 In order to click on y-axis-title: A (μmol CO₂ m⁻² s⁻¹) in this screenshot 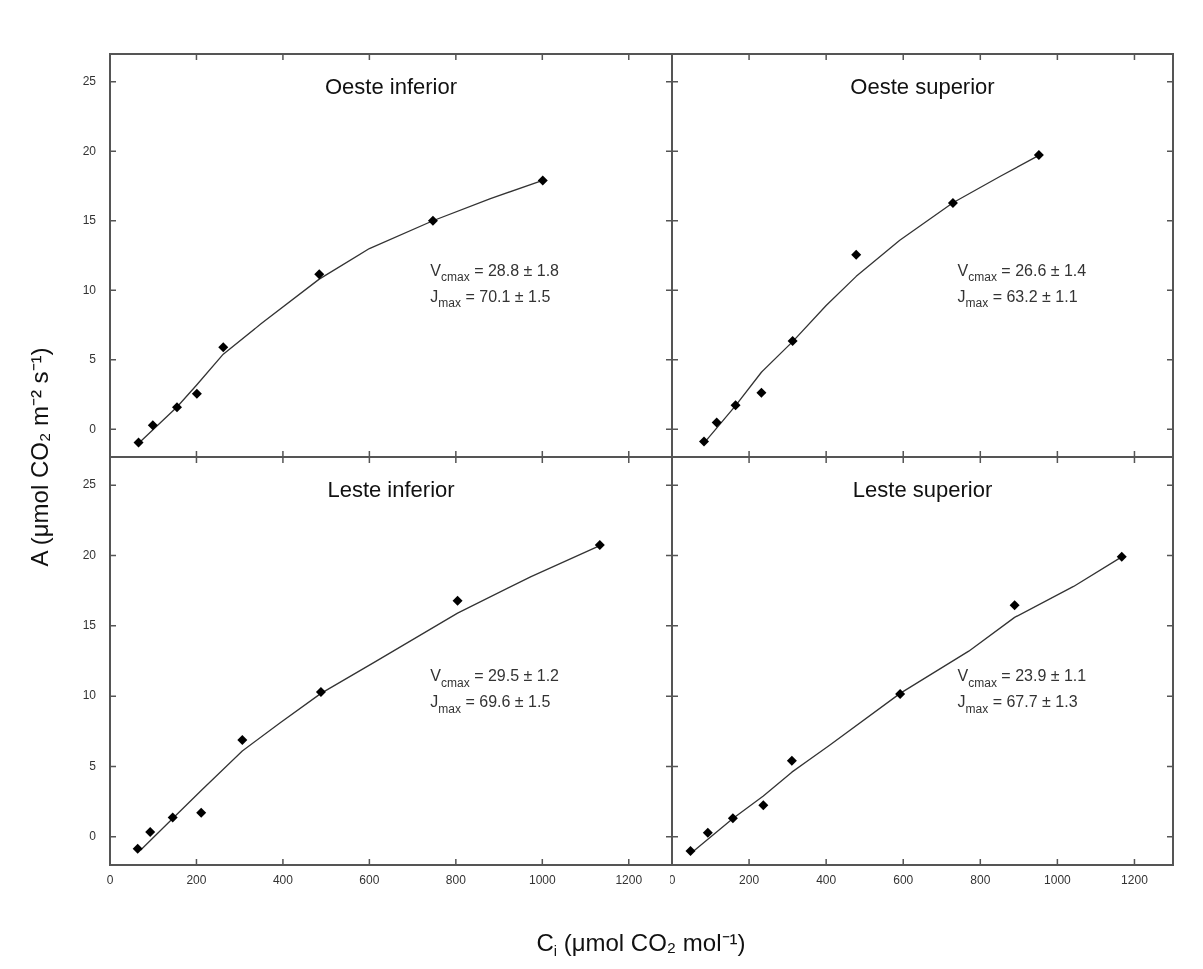, I will do `click(39, 457)`.